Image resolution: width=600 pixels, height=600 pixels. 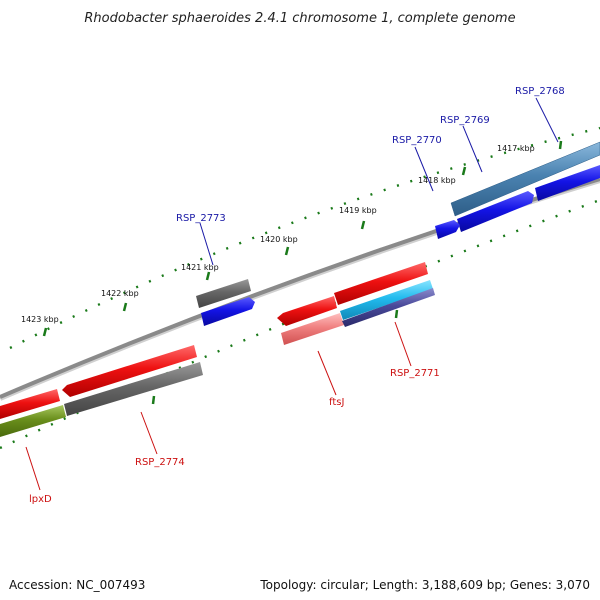 I want to click on gene-ftsj-cds, so click(x=307, y=311).